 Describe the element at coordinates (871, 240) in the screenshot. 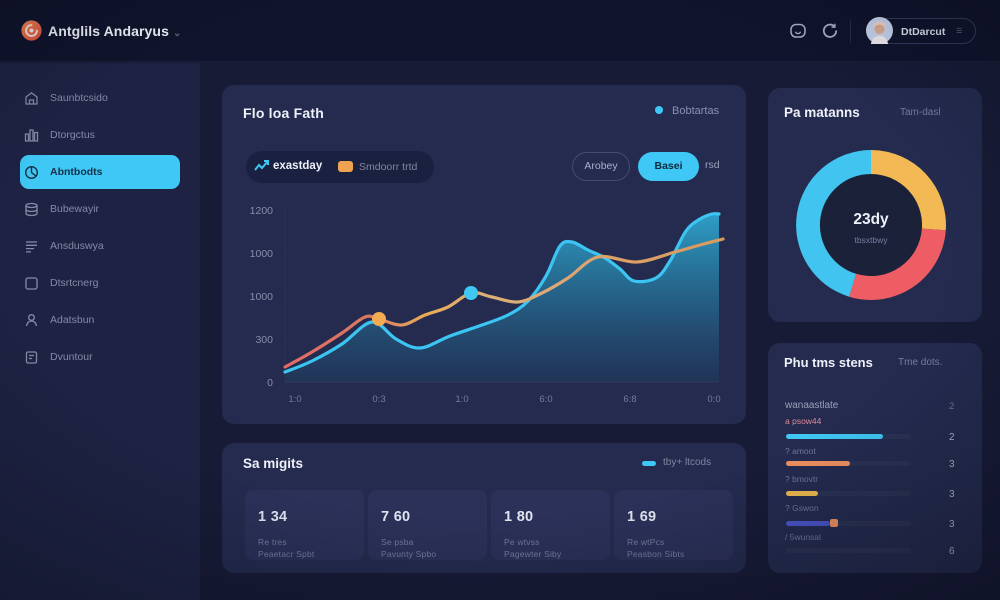

I see `svg-text: tbsxtbwy` at that location.